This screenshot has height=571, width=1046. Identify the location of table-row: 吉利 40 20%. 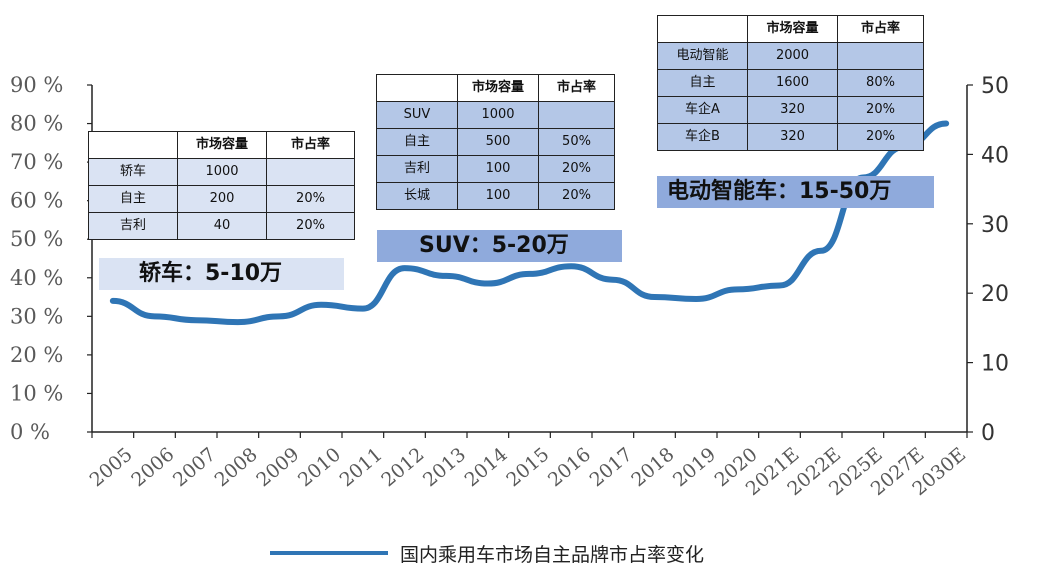
(221, 226).